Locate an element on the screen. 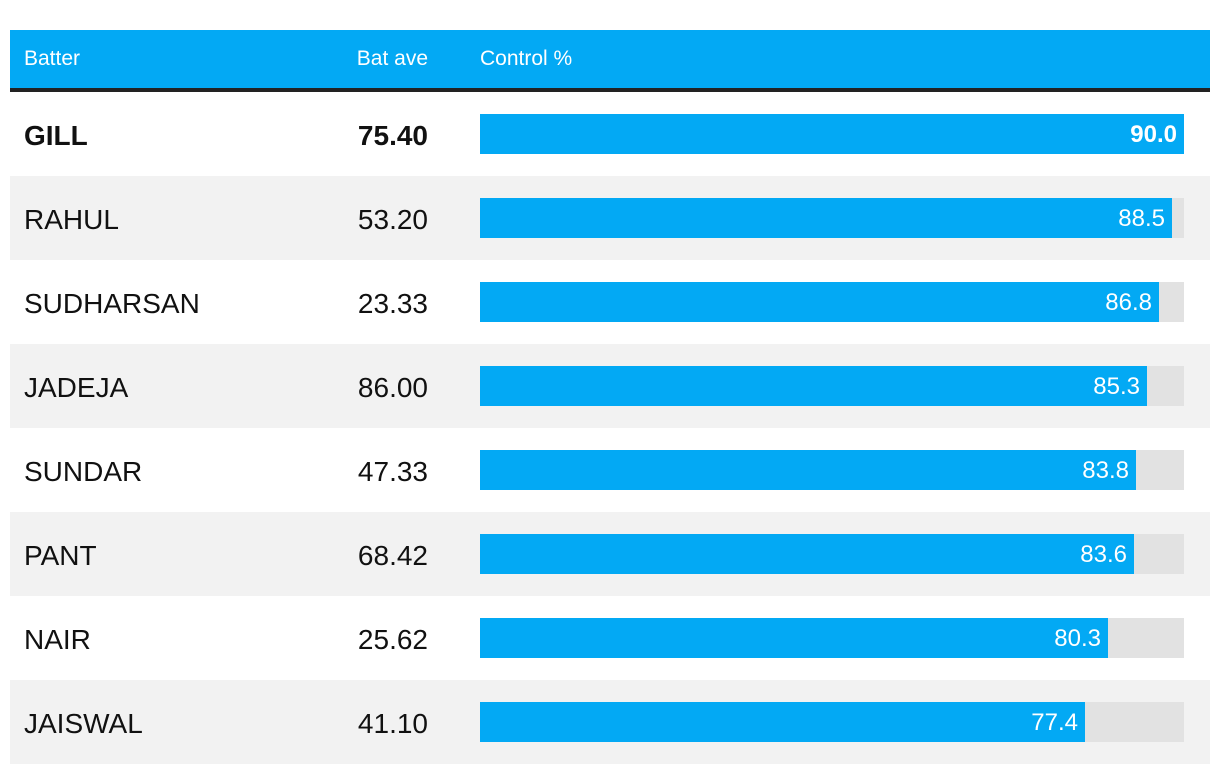 The width and height of the screenshot is (1220, 778). control-value-label: 85.3 is located at coordinates (1116, 386).